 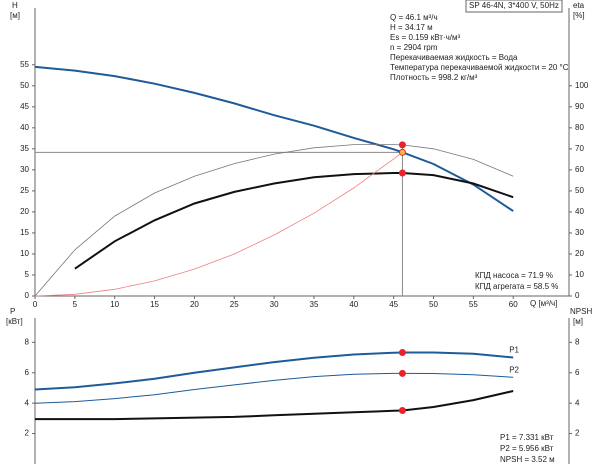 I want to click on x-tick-label: 35, so click(x=314, y=304).